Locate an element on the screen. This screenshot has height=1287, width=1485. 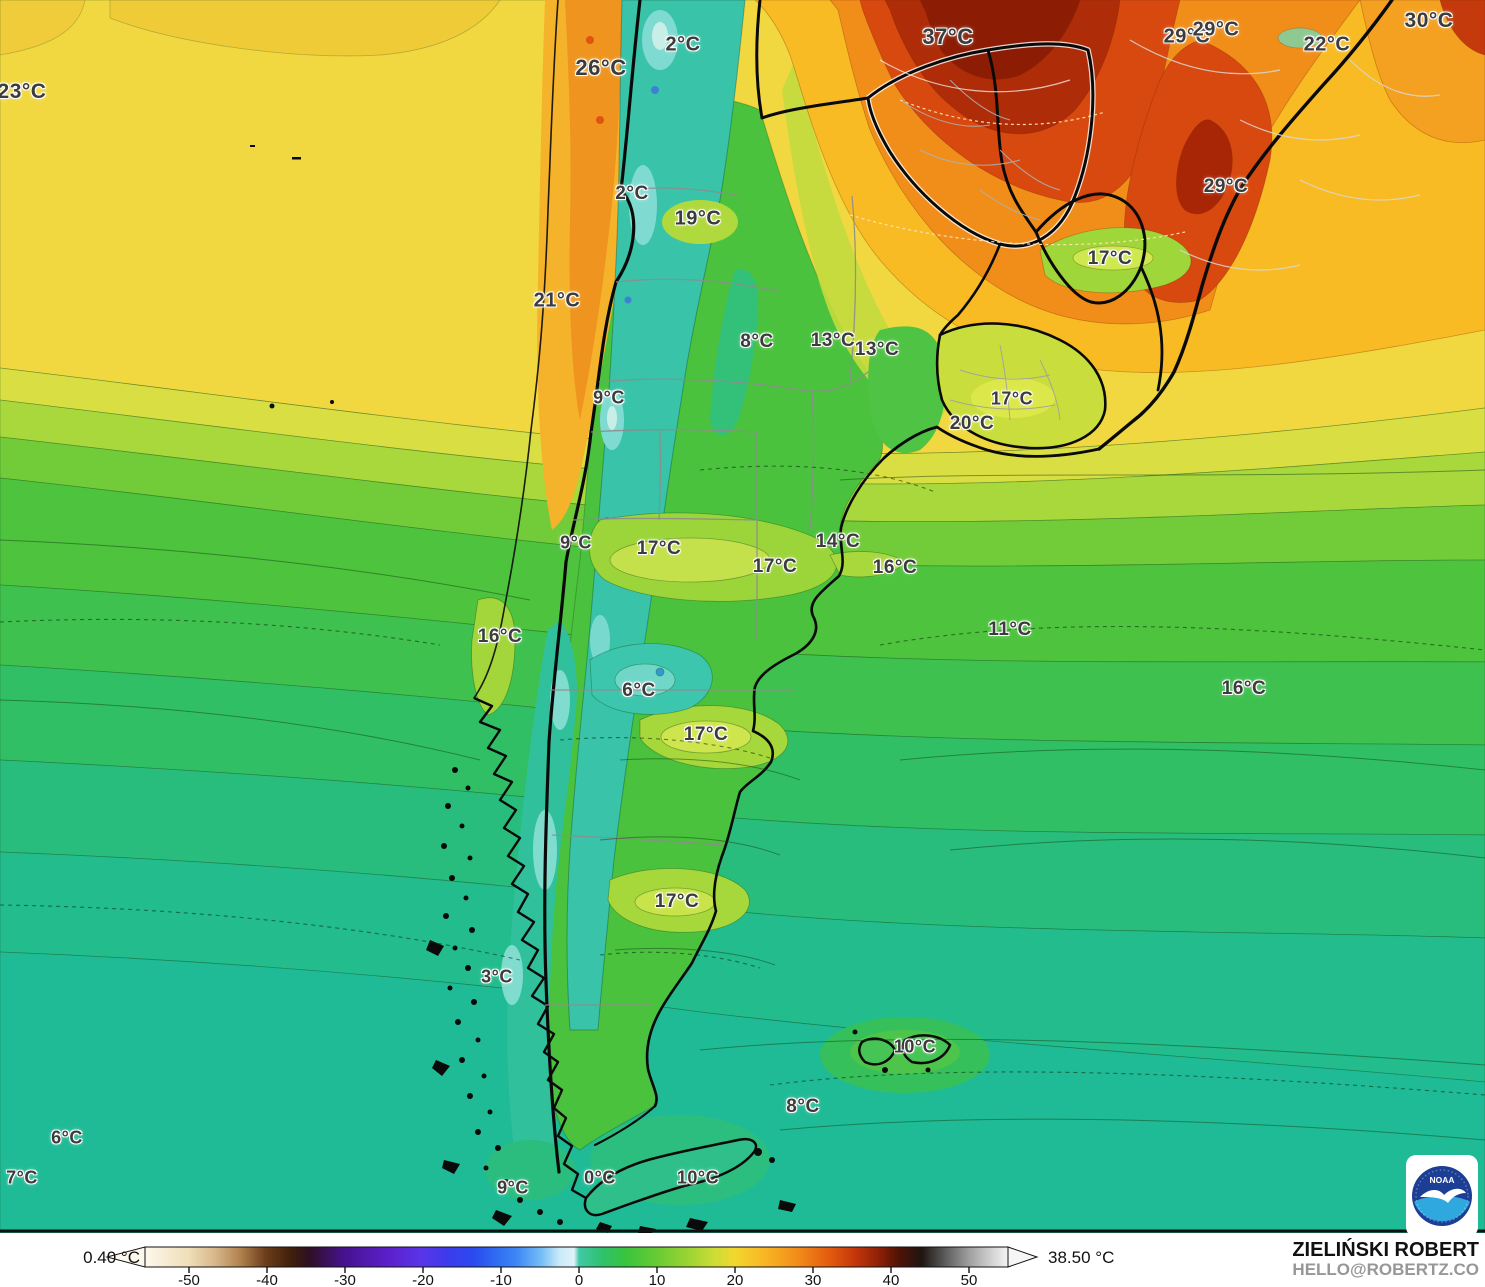
temp-label: 11°C is located at coordinates (1010, 629).